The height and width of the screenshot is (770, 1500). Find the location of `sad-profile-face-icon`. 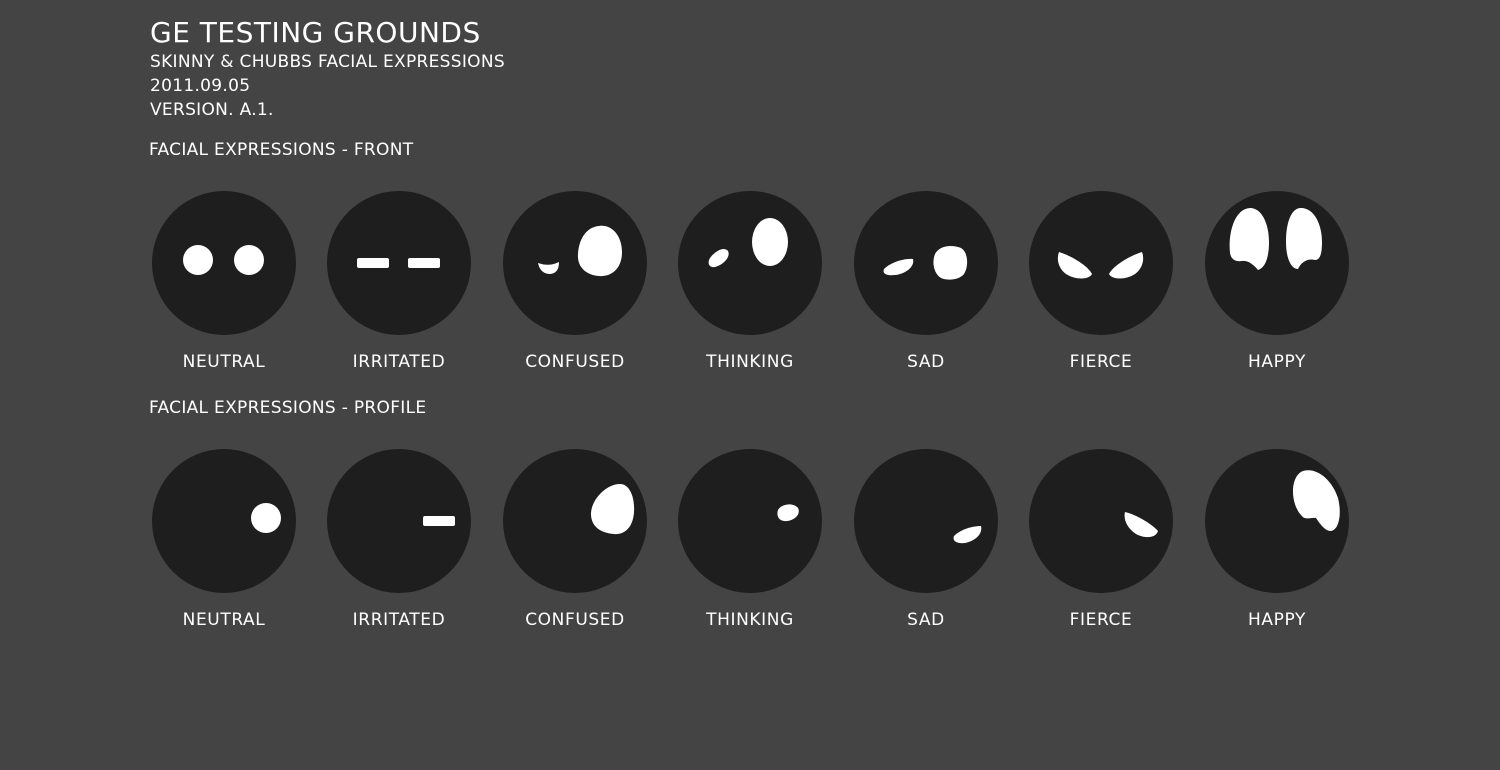

sad-profile-face-icon is located at coordinates (926, 521).